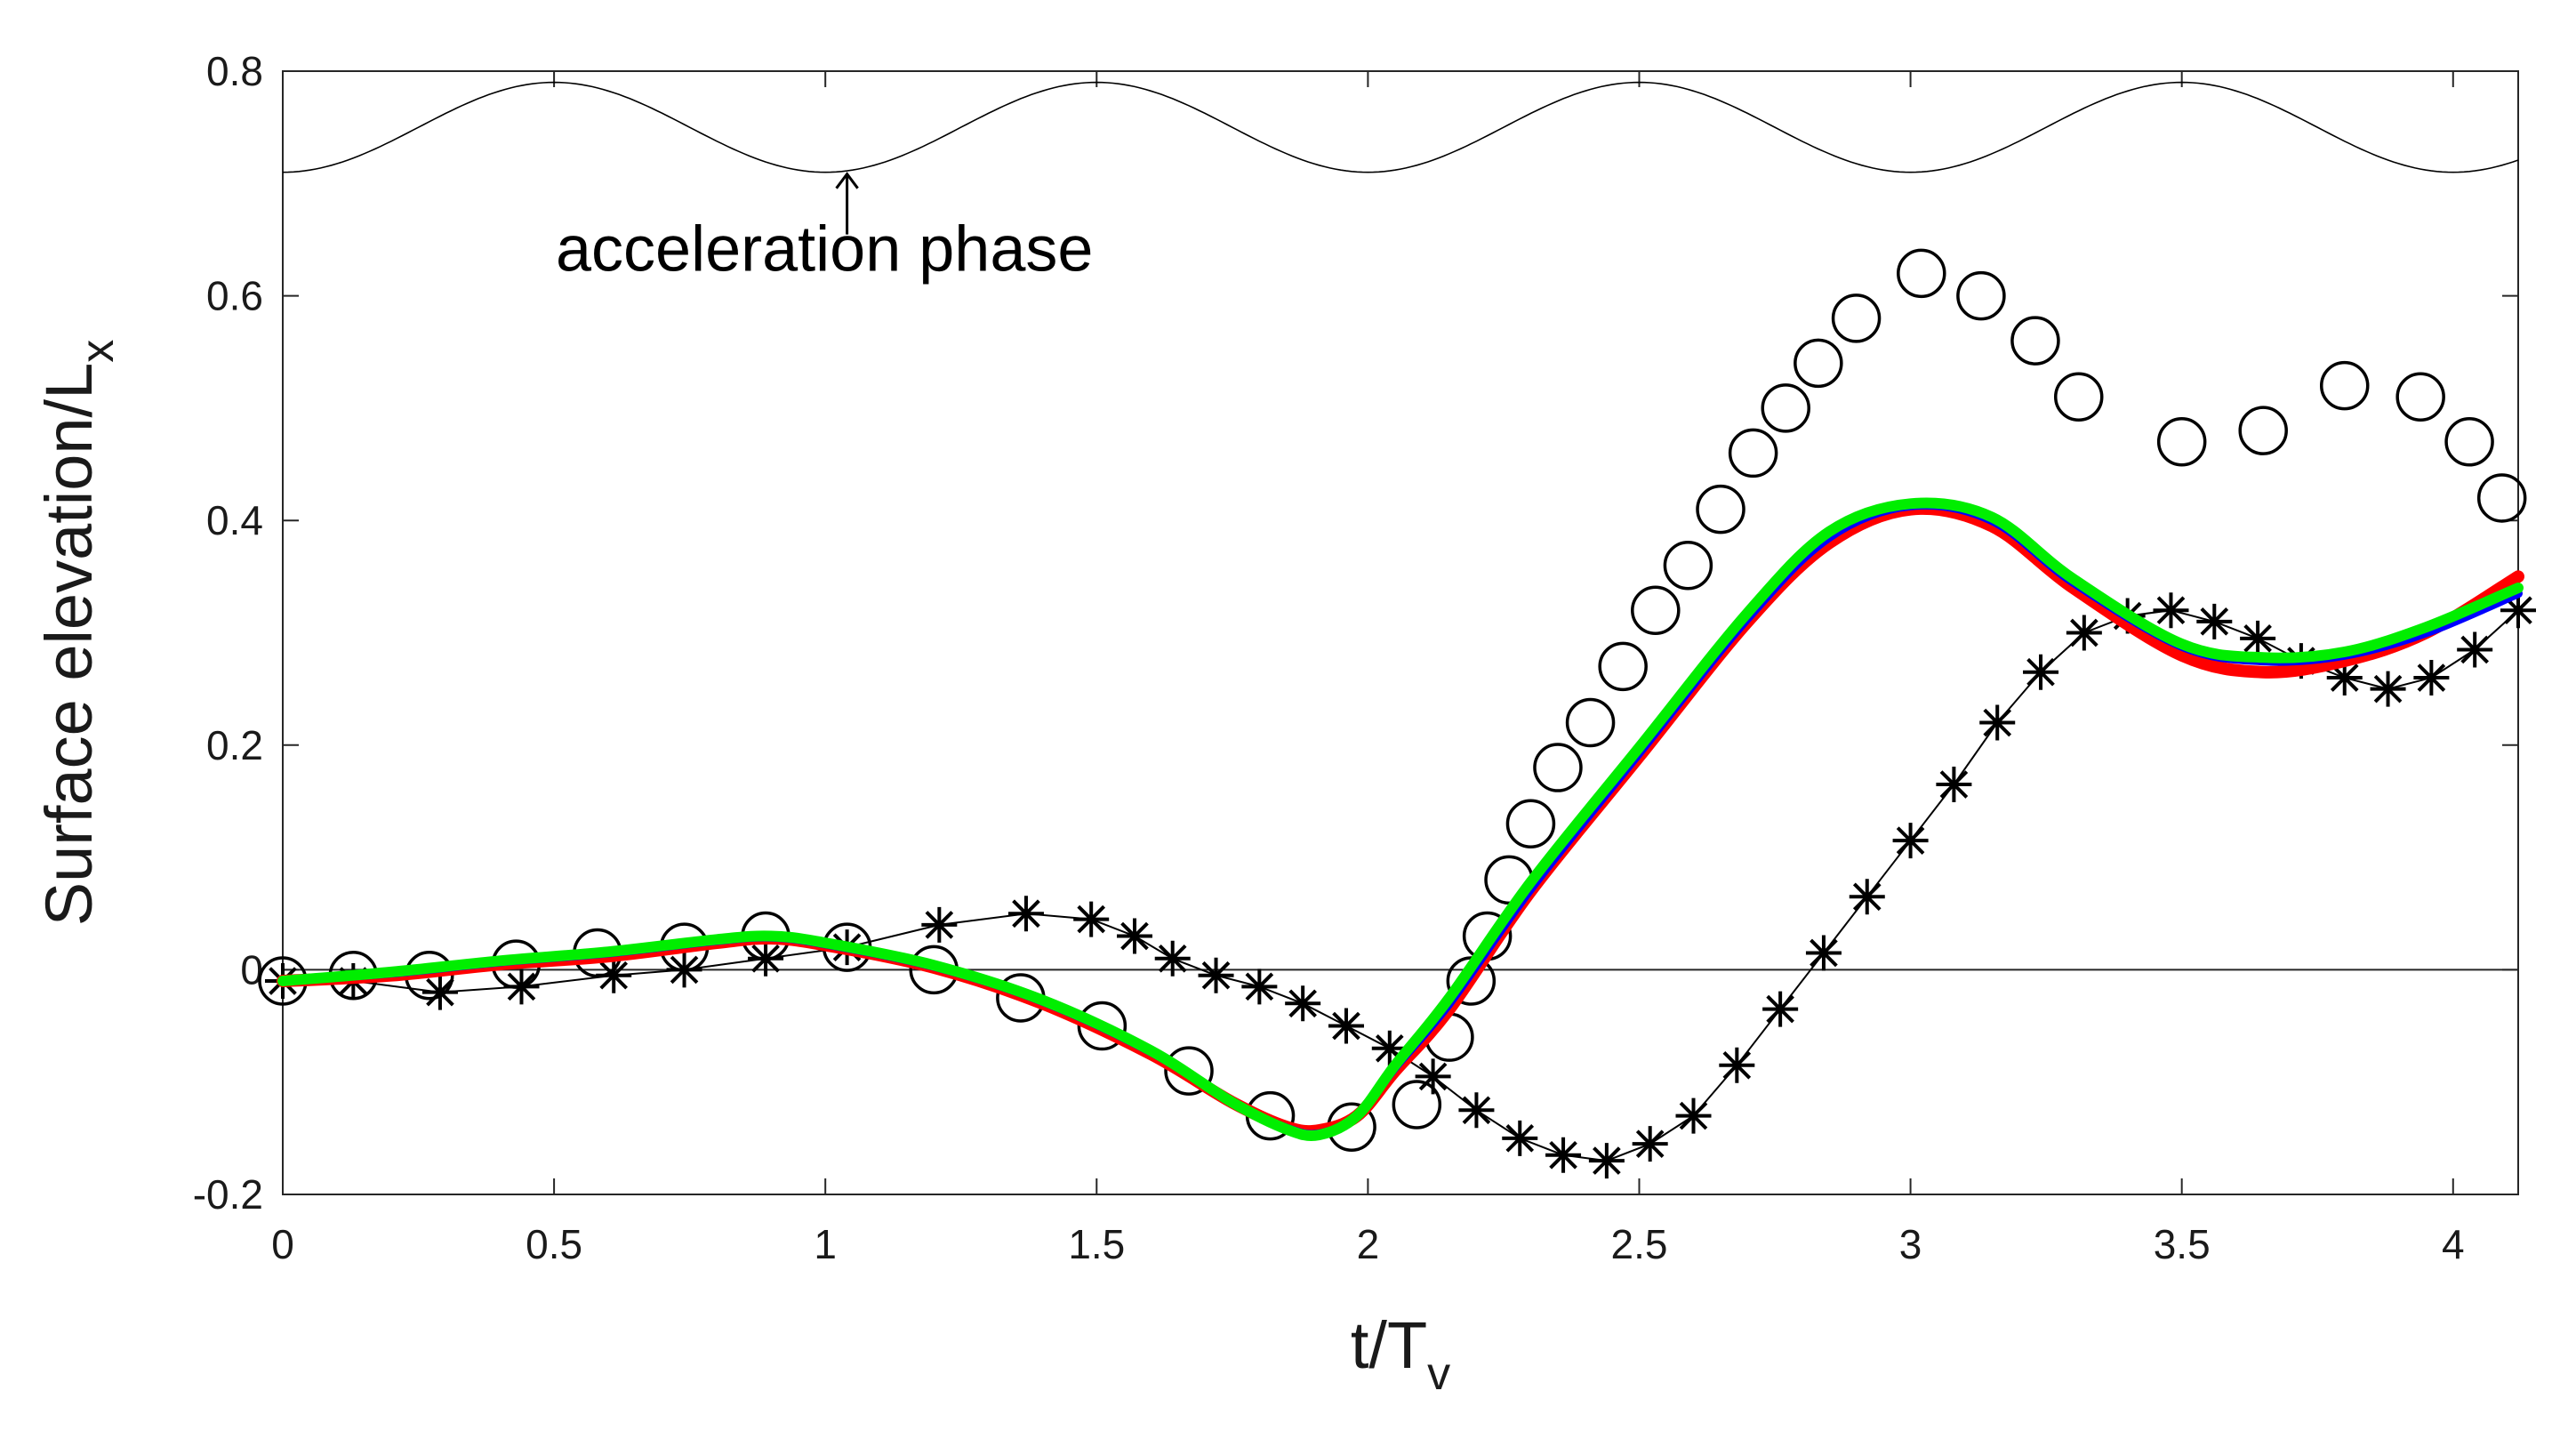  Describe the element at coordinates (234, 296) in the screenshot. I see `y-tick-label: 0.6` at that location.